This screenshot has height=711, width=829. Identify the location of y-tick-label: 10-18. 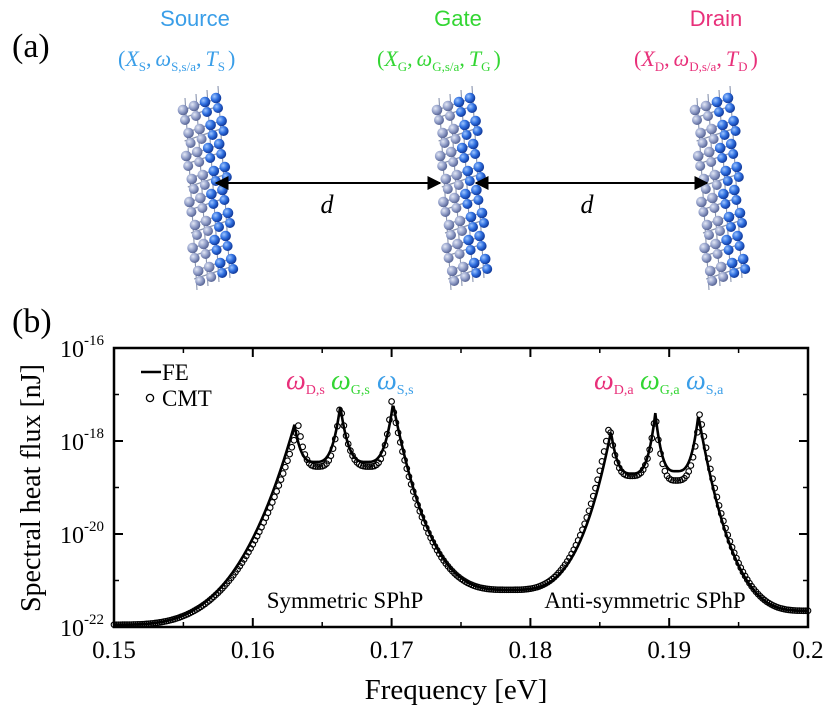
(82, 441).